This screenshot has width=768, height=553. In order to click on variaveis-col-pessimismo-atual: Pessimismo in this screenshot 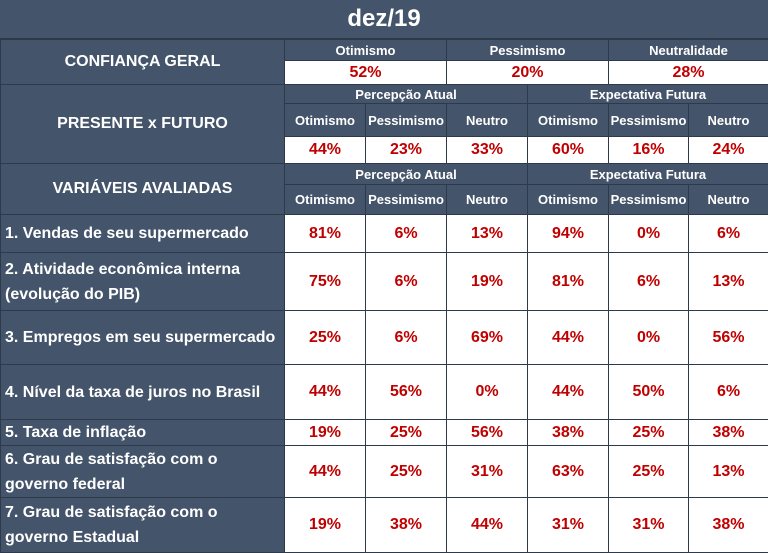, I will do `click(406, 200)`.